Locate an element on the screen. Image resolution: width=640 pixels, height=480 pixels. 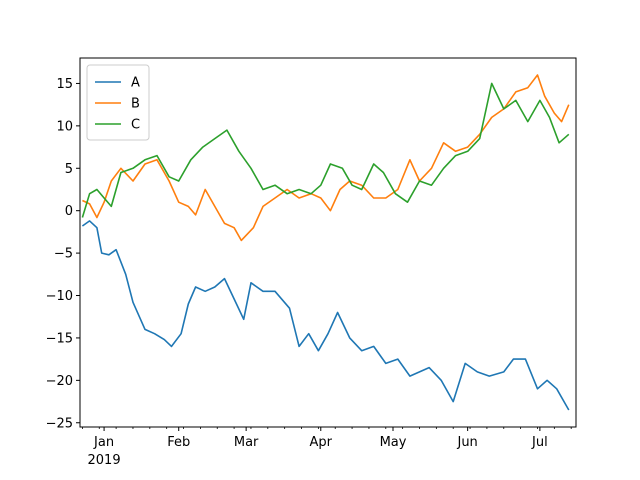
x-tick-sublabel: 2019 is located at coordinates (104, 460).